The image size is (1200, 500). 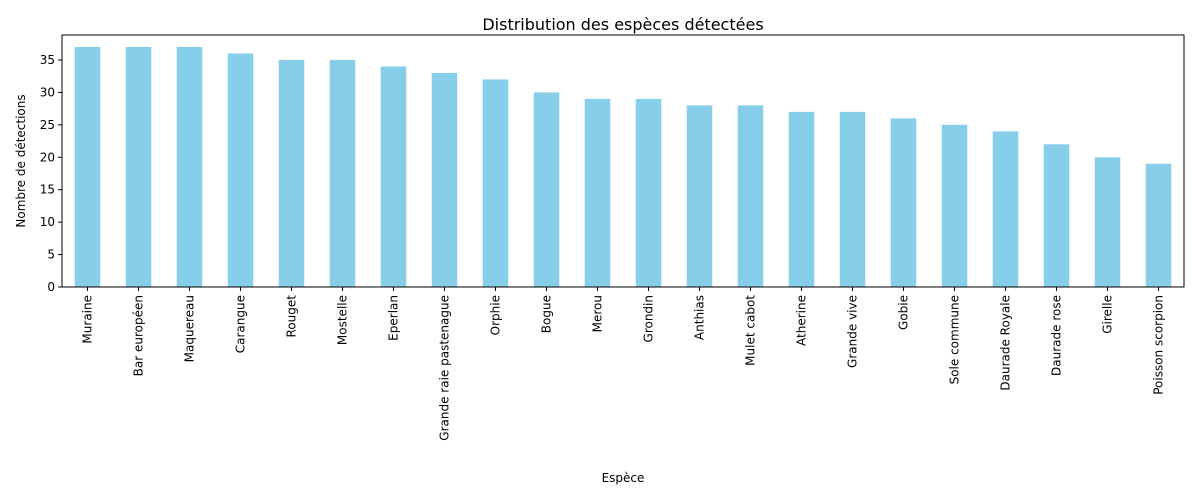 I want to click on x-tick-label: Carangue, so click(x=241, y=324).